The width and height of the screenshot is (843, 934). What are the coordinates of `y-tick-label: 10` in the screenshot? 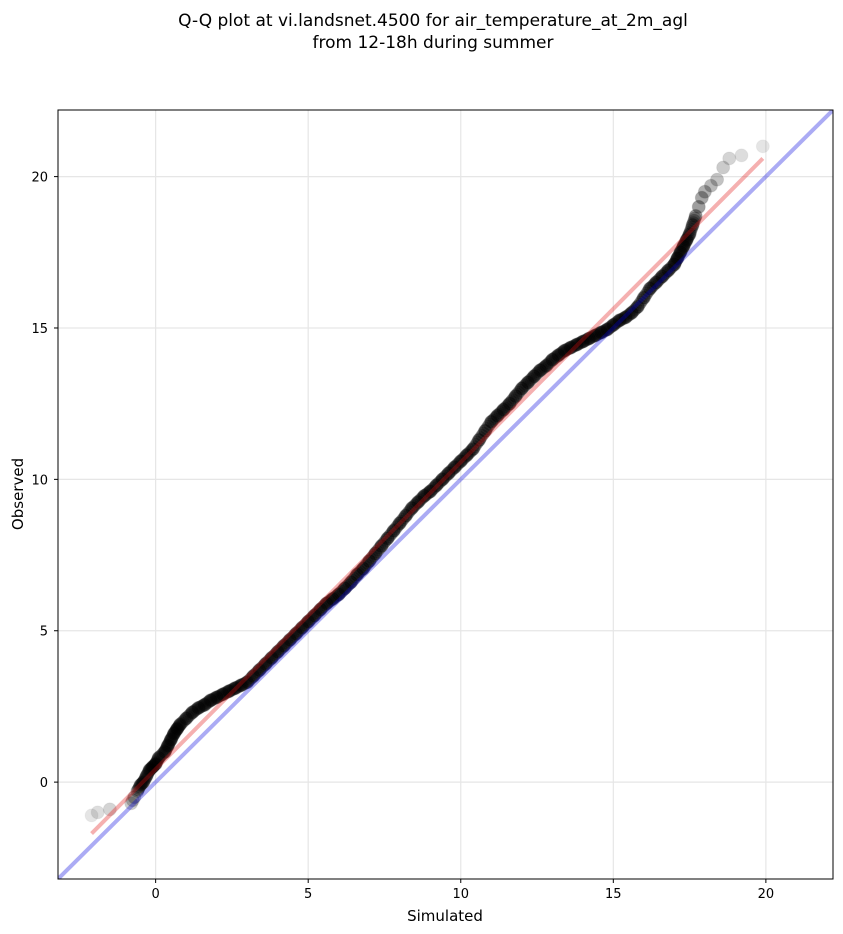 It's located at (39, 480).